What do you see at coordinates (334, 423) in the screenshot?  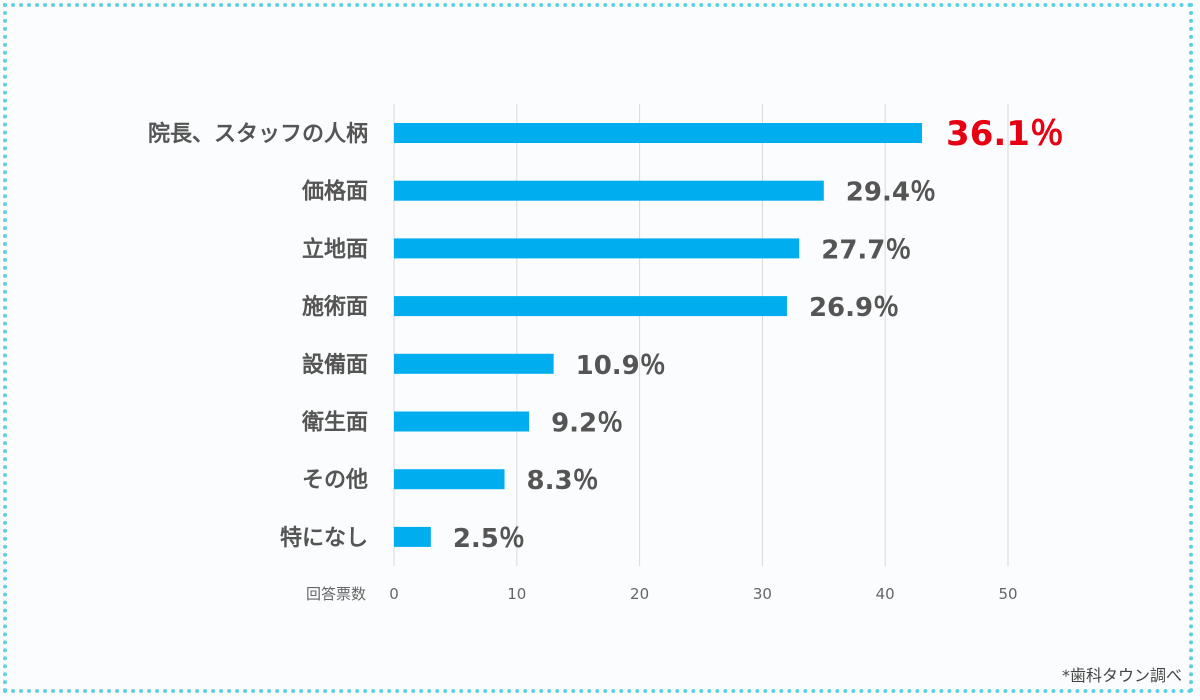 I see `category-label-5: 衛生面` at bounding box center [334, 423].